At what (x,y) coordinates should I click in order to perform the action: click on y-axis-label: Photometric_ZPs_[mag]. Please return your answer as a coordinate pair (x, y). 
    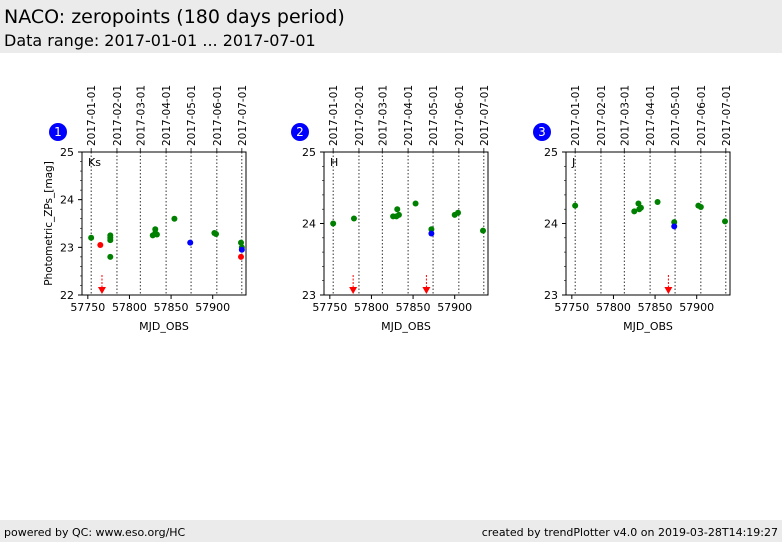
    Looking at the image, I should click on (49, 223).